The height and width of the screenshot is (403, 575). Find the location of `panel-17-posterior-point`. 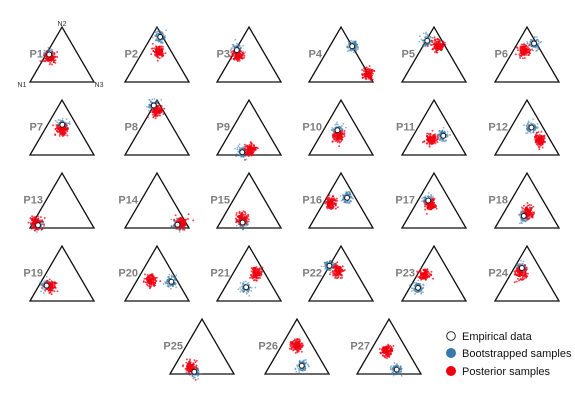

panel-17-posterior-point is located at coordinates (433, 200).